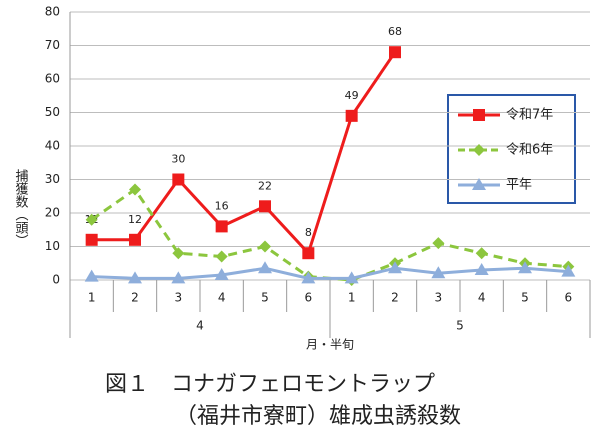 The image size is (600, 430). What do you see at coordinates (52, 246) in the screenshot?
I see `y-tick-label: 10` at bounding box center [52, 246].